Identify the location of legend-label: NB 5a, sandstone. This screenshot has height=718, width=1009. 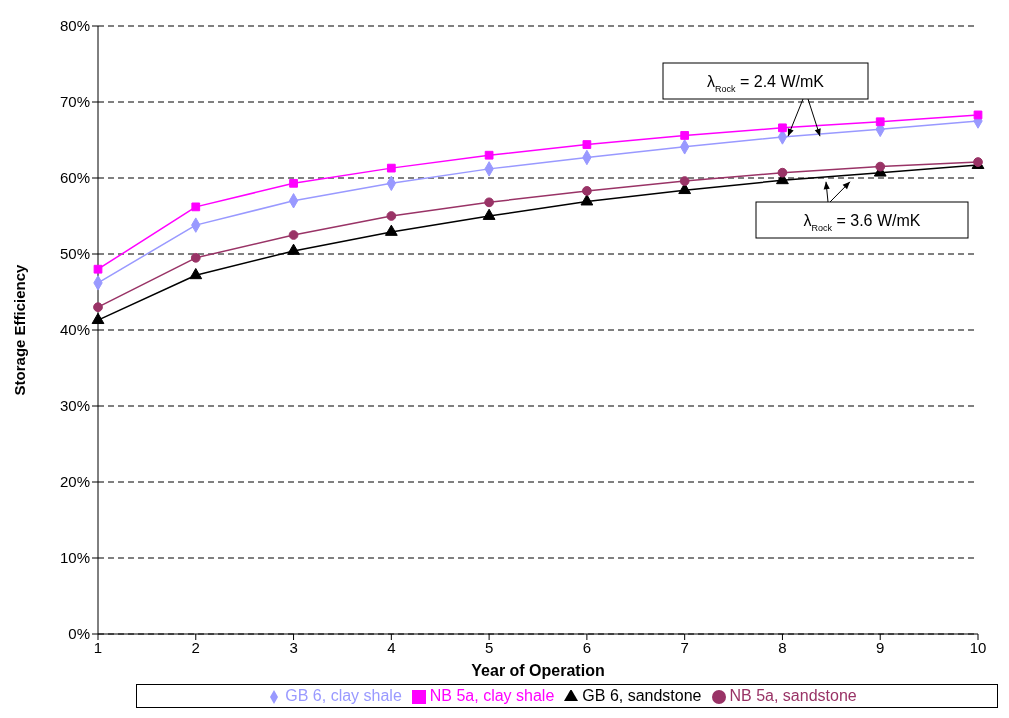
(793, 695).